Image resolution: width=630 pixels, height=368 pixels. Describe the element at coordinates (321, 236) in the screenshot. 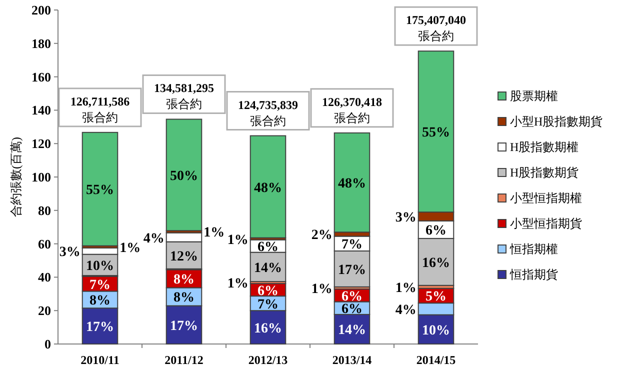

I see `annotation: 2%` at that location.